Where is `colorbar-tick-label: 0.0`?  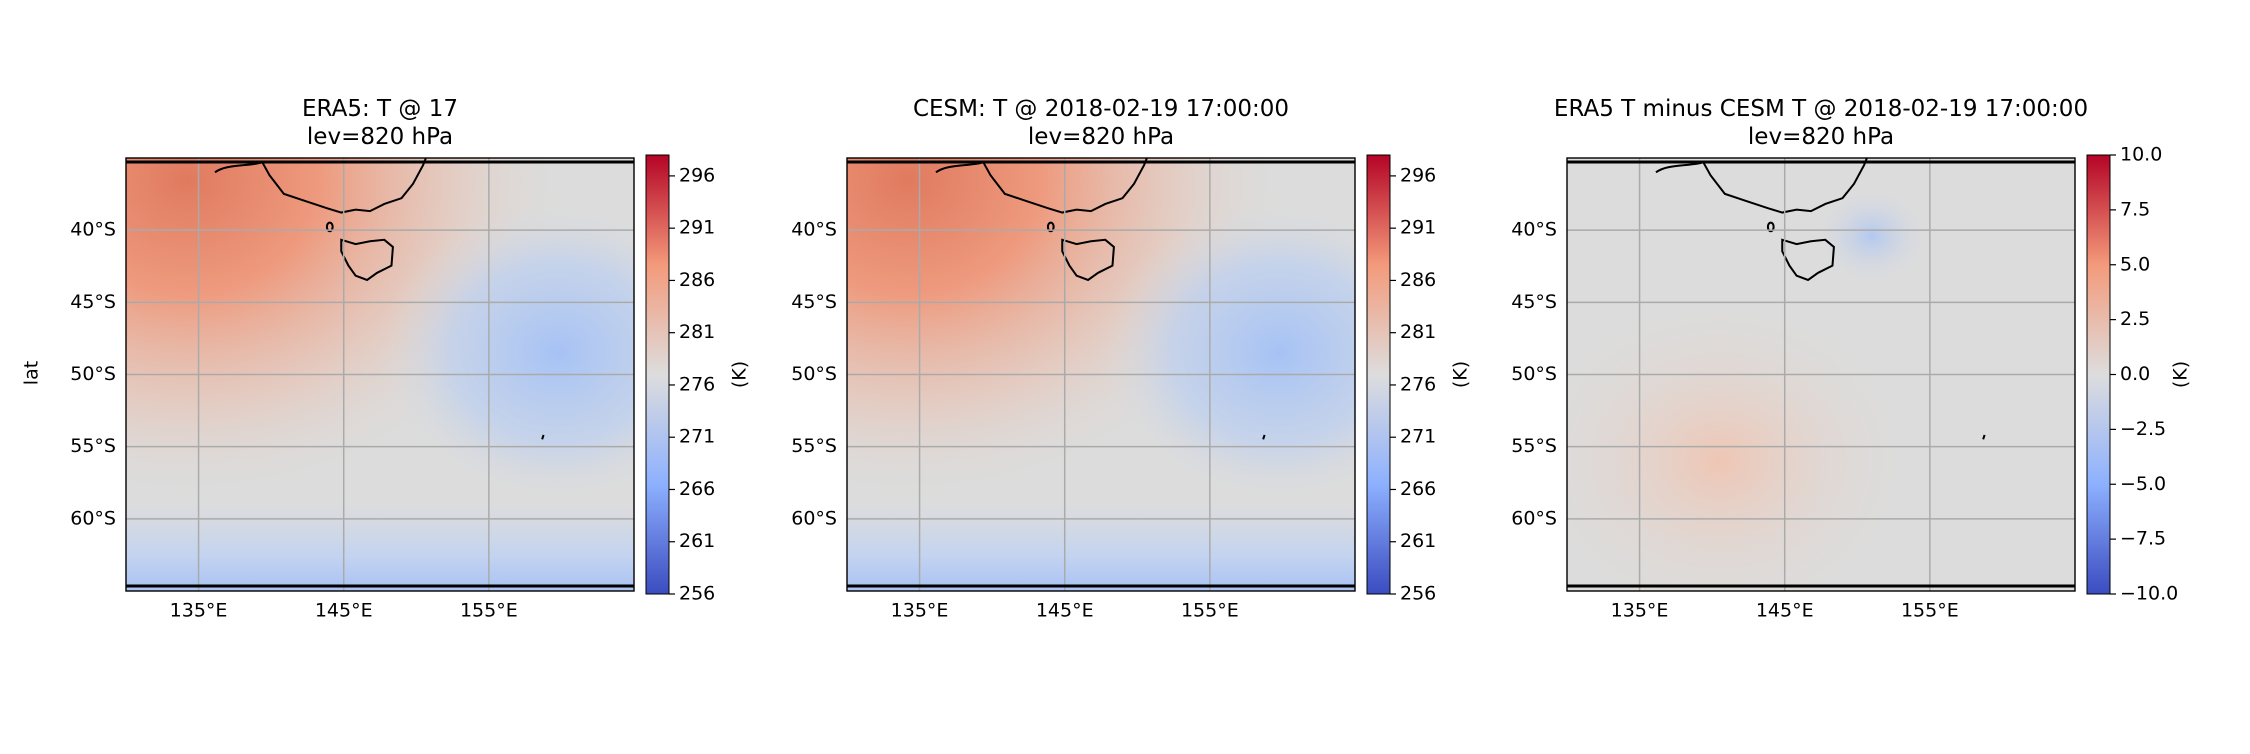
colorbar-tick-label: 0.0 is located at coordinates (2135, 374).